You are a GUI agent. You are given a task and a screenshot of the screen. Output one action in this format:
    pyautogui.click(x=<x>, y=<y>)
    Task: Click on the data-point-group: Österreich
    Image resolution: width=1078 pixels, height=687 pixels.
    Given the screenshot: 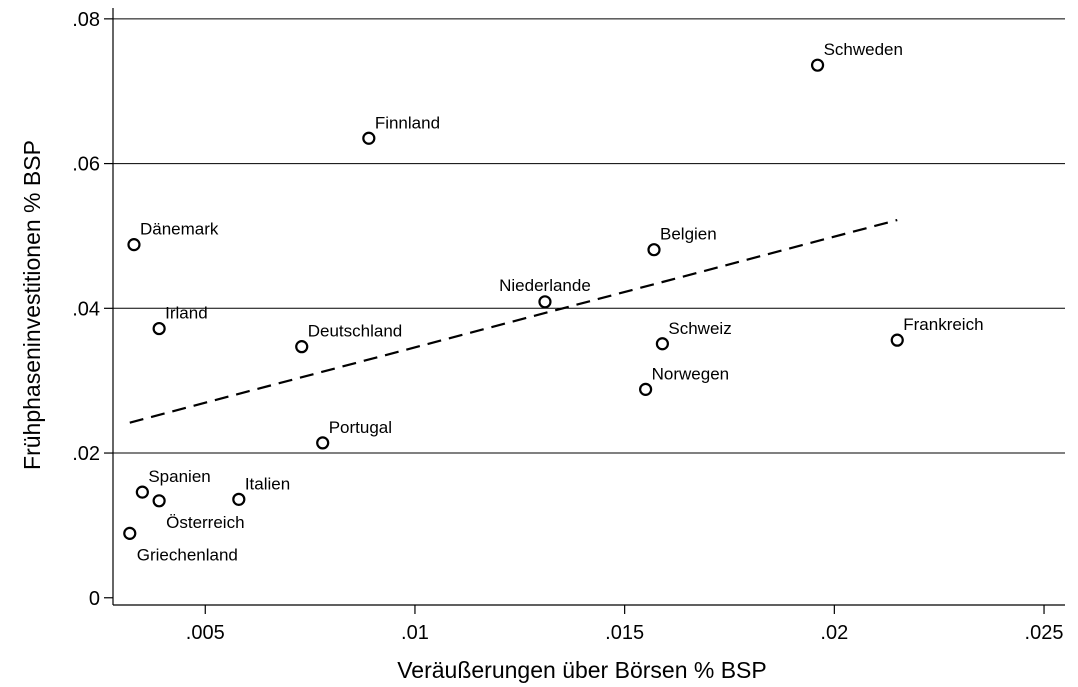 What is the action you would take?
    pyautogui.click(x=198, y=513)
    